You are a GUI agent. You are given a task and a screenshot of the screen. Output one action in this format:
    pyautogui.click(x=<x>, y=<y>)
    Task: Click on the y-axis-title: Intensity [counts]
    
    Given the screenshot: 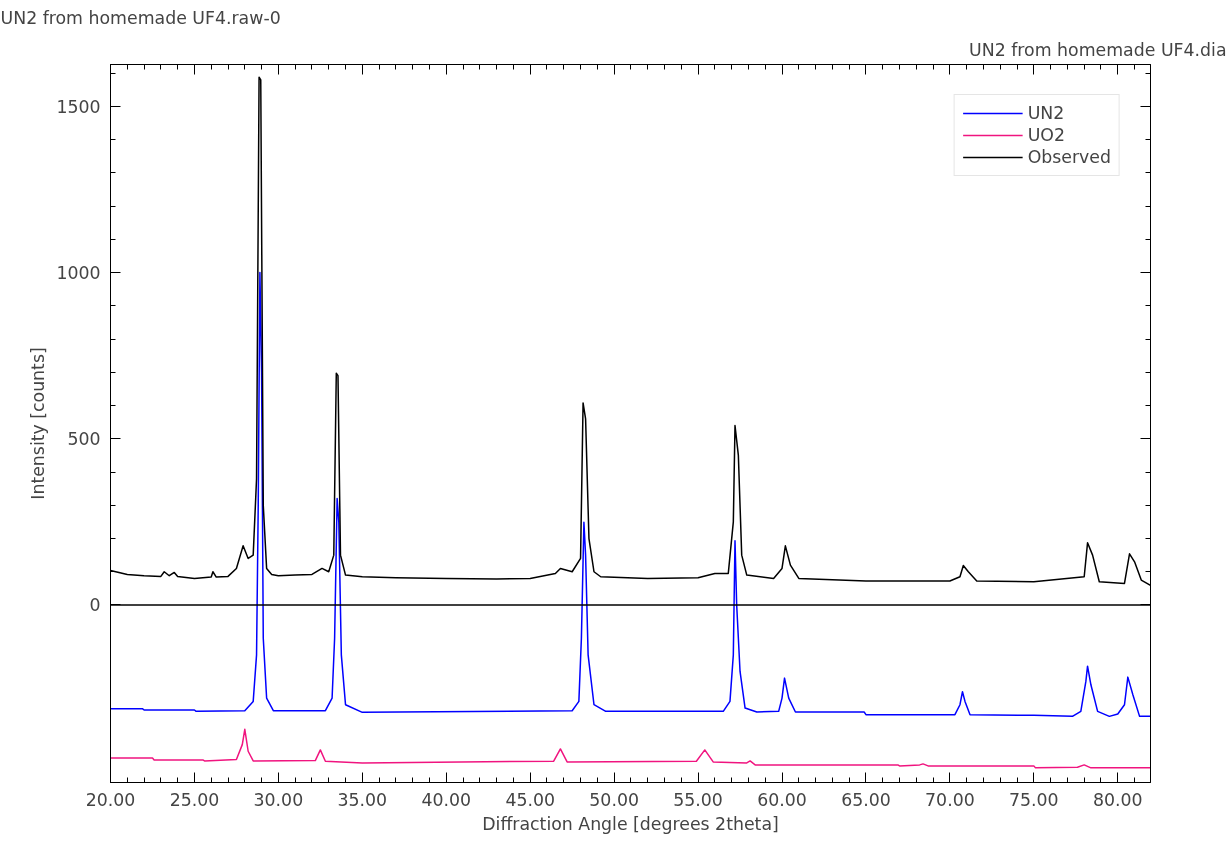 What is the action you would take?
    pyautogui.click(x=38, y=423)
    